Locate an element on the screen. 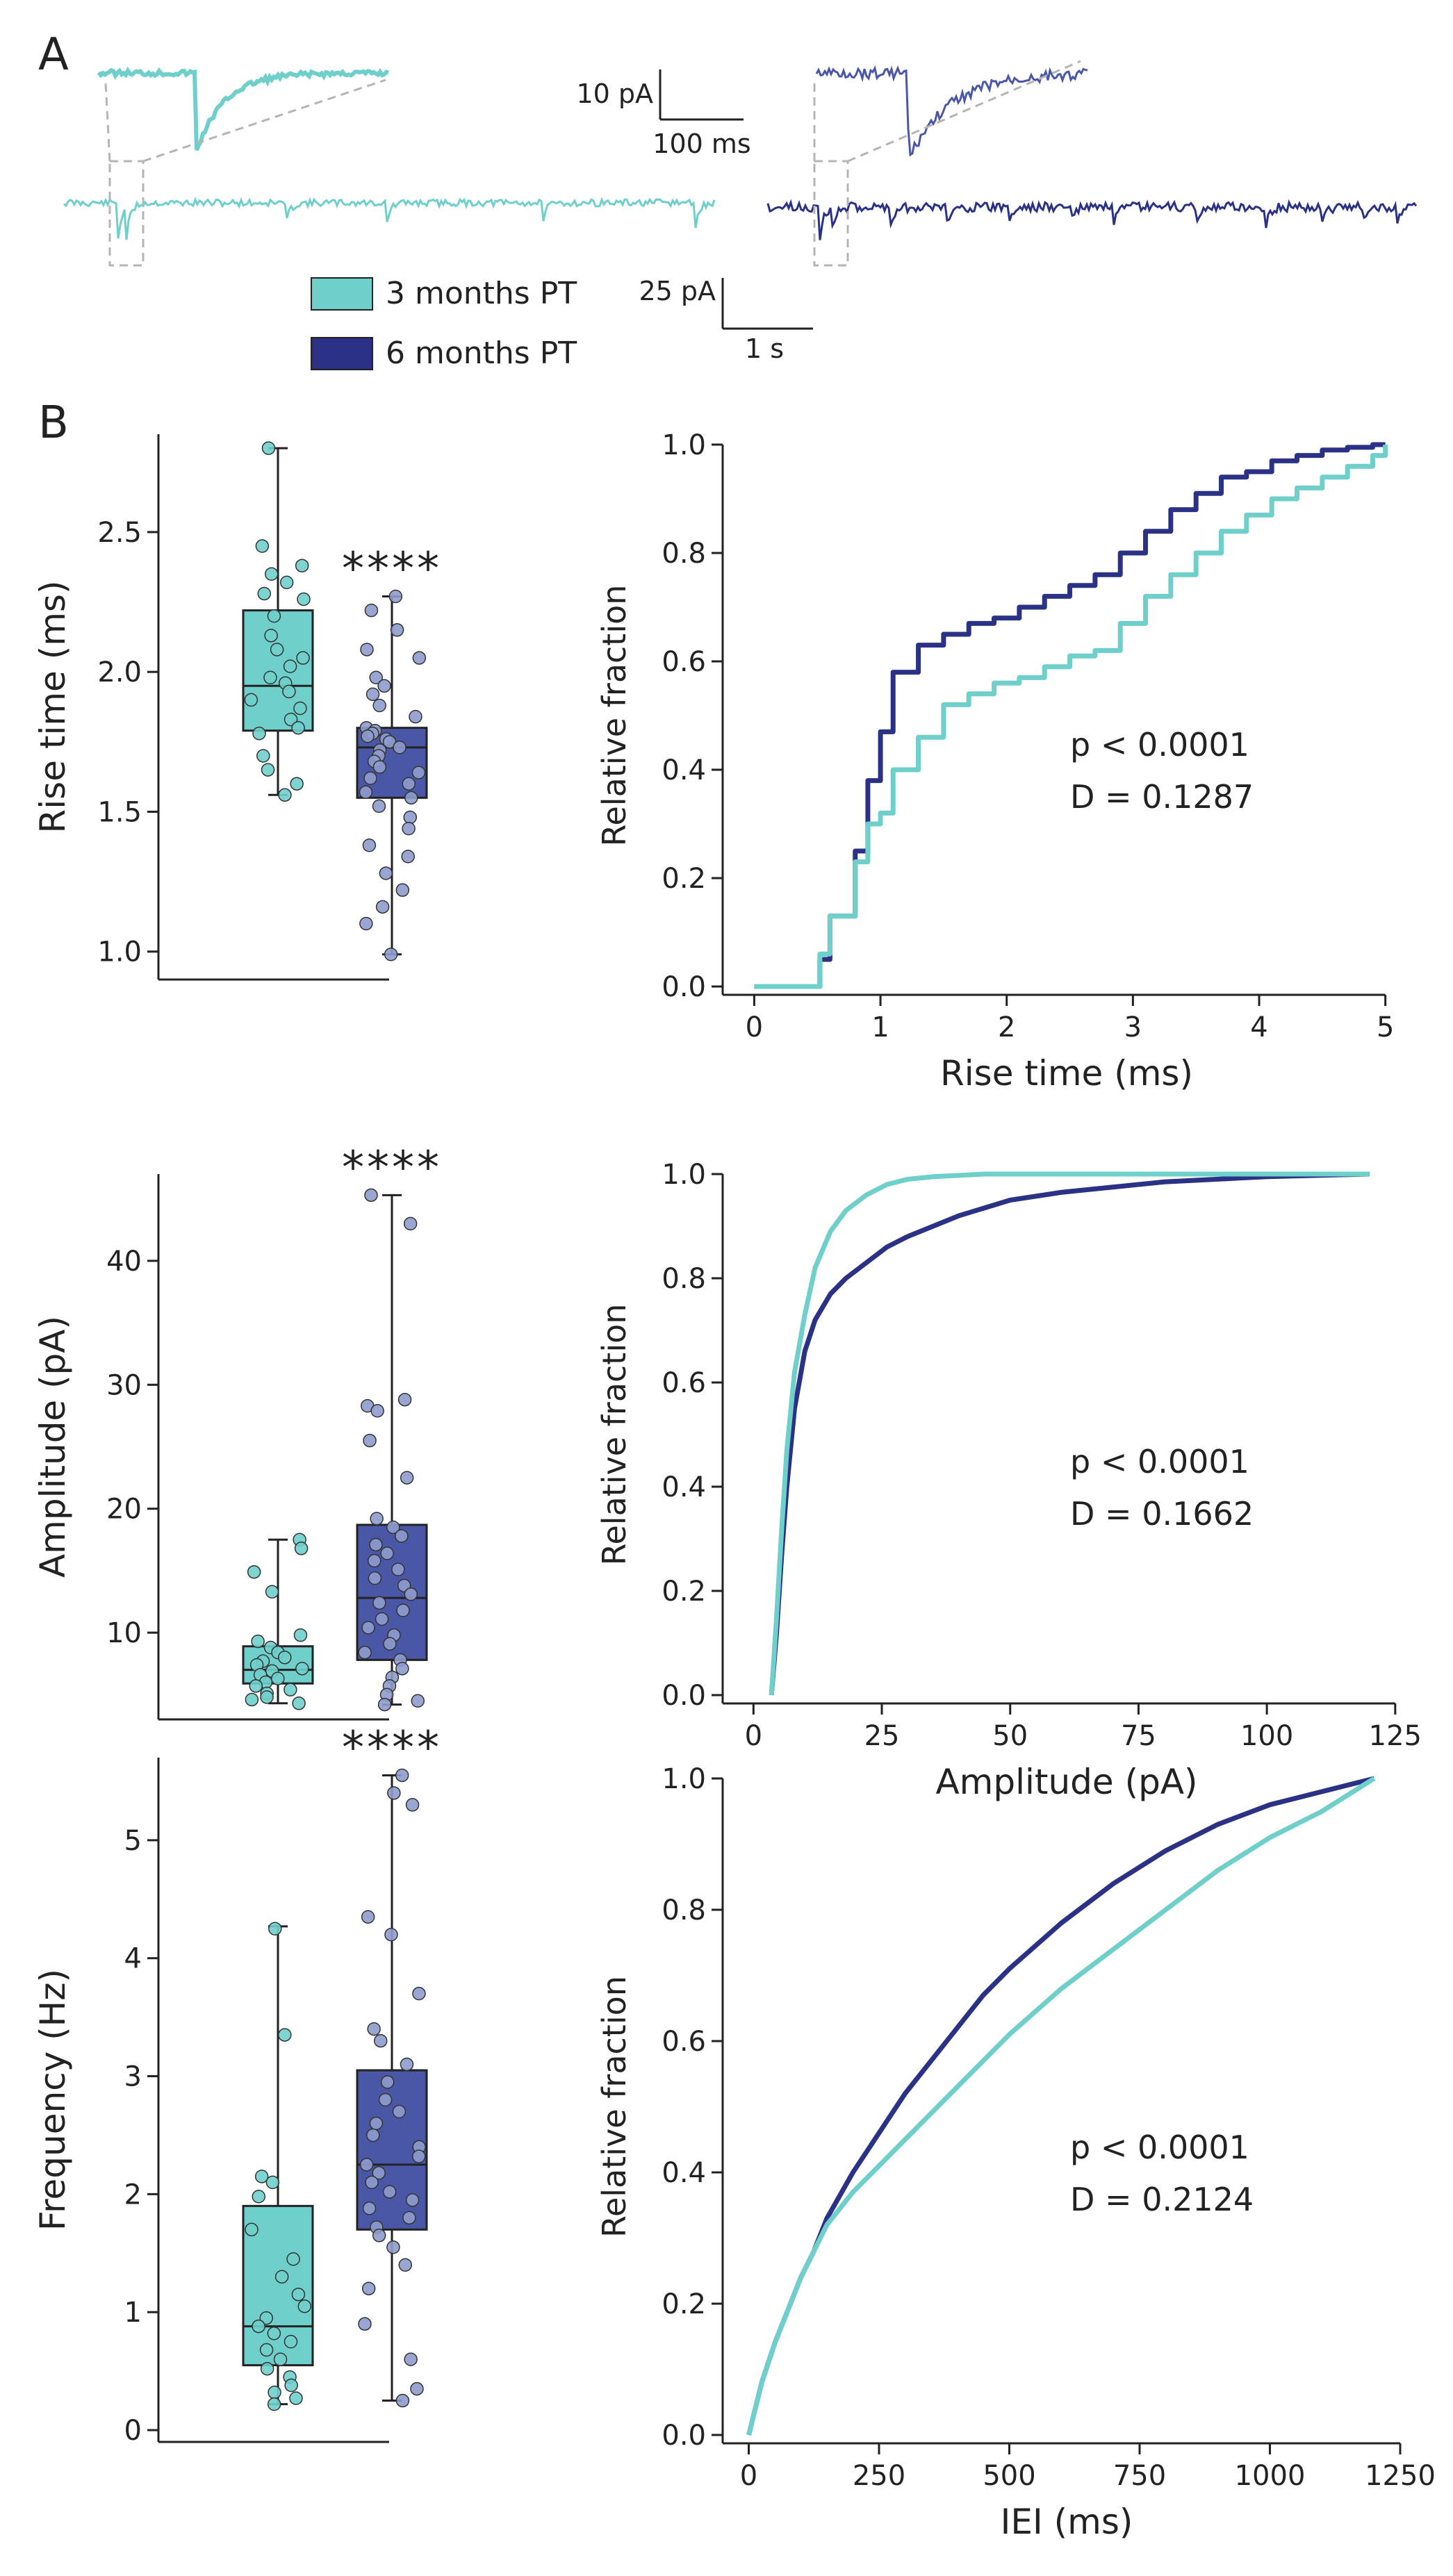 This screenshot has height=2576, width=1453. x-tick-label: 125 is located at coordinates (1395, 1736).